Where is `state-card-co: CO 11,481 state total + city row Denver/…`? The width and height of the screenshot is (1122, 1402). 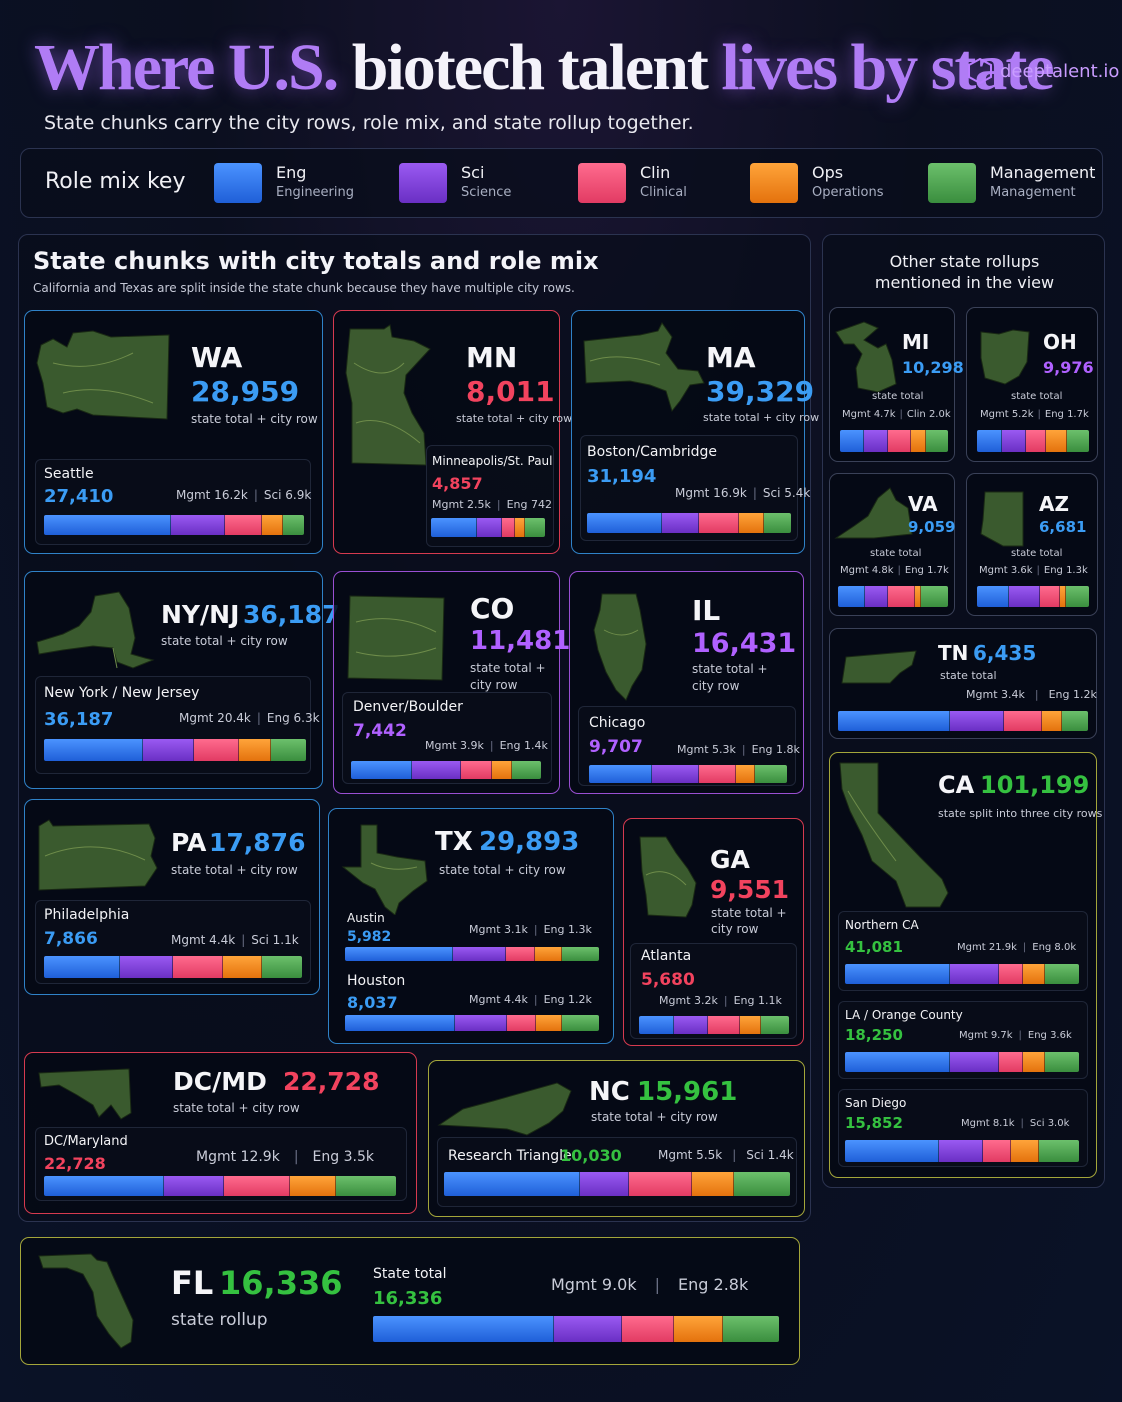 state-card-co: CO 11,481 state total + city row Denver/… is located at coordinates (451, 682).